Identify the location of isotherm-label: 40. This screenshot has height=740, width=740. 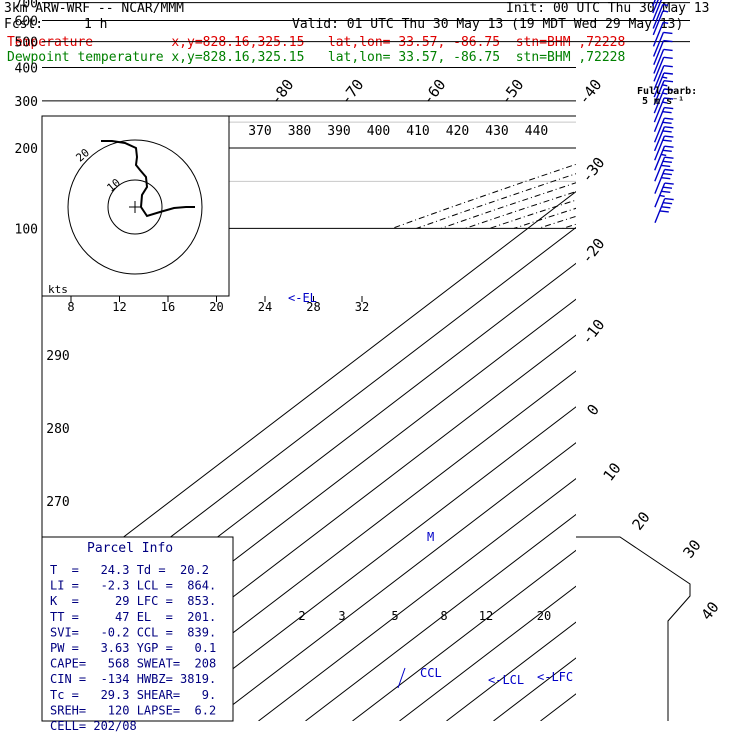
(709, 610).